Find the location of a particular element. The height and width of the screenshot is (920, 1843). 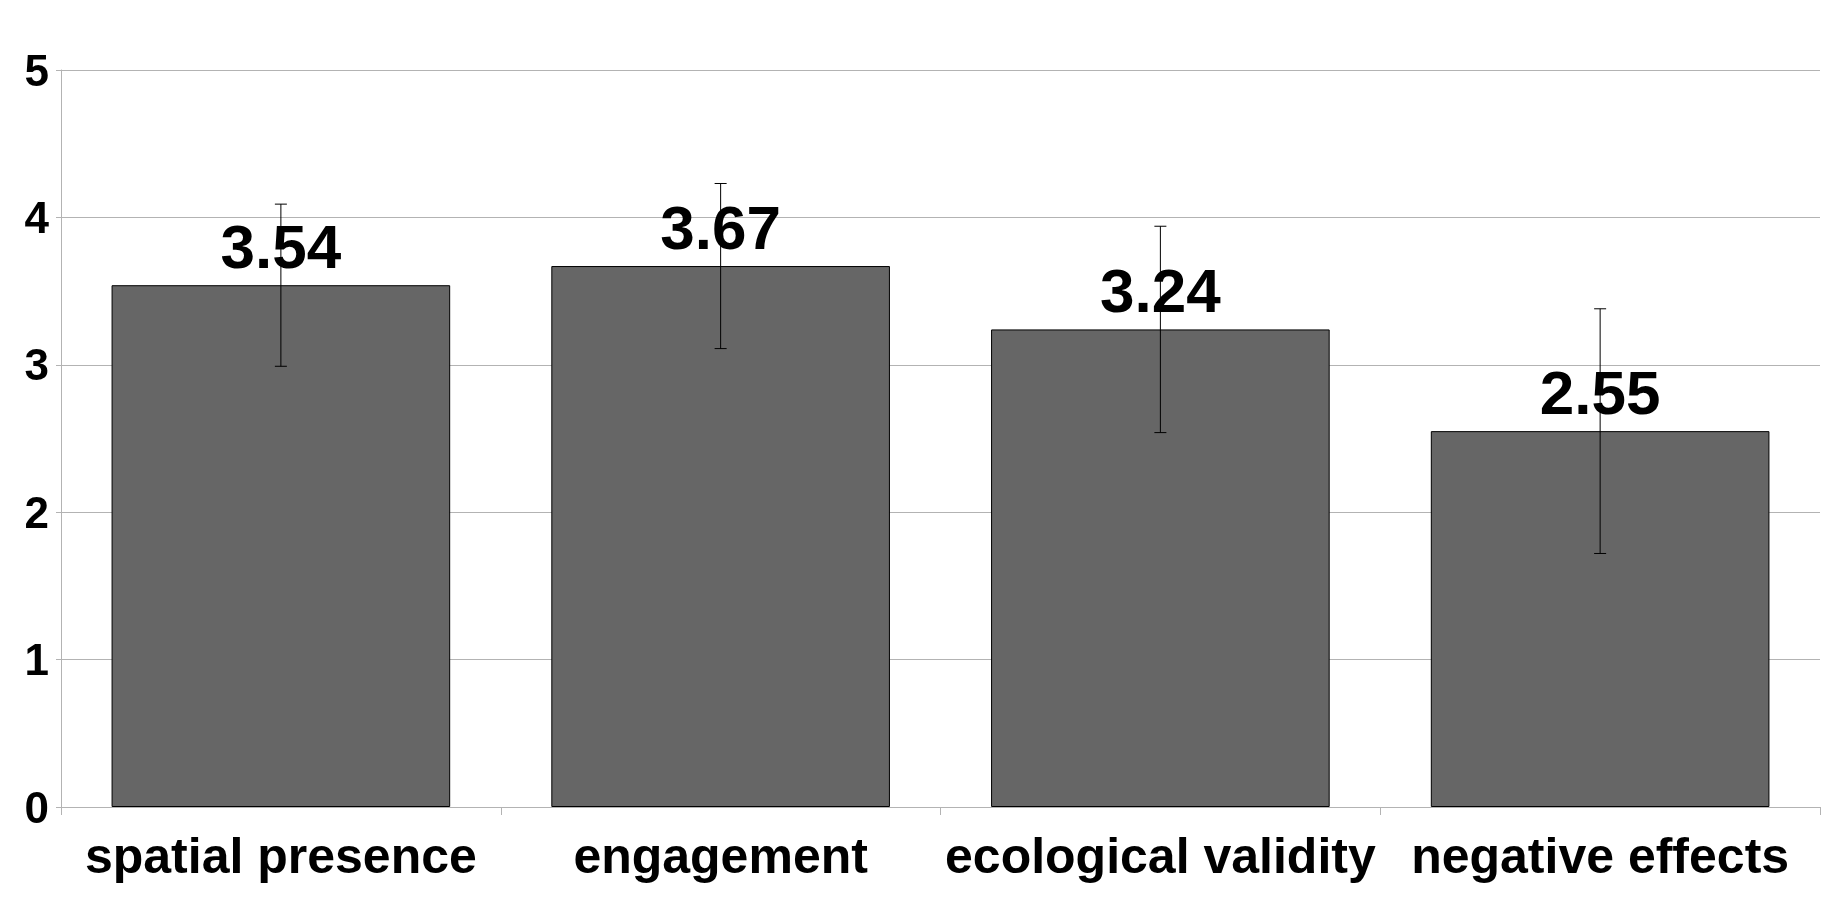

y-tick-label: 0 is located at coordinates (36, 807).